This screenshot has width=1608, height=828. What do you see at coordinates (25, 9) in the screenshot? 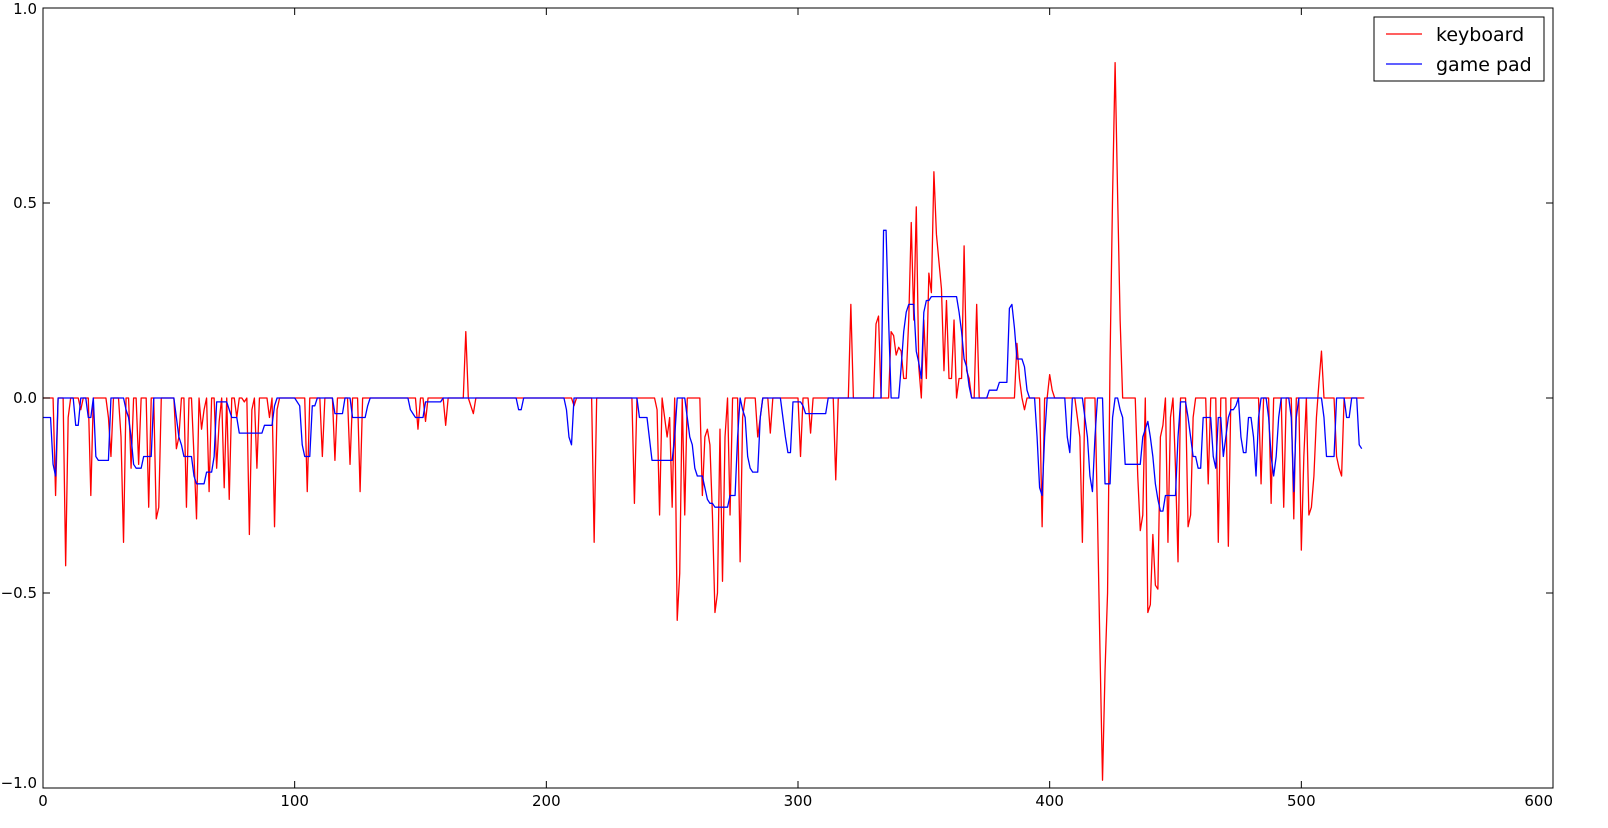
I see `y-tick-label: 1.0` at bounding box center [25, 9].